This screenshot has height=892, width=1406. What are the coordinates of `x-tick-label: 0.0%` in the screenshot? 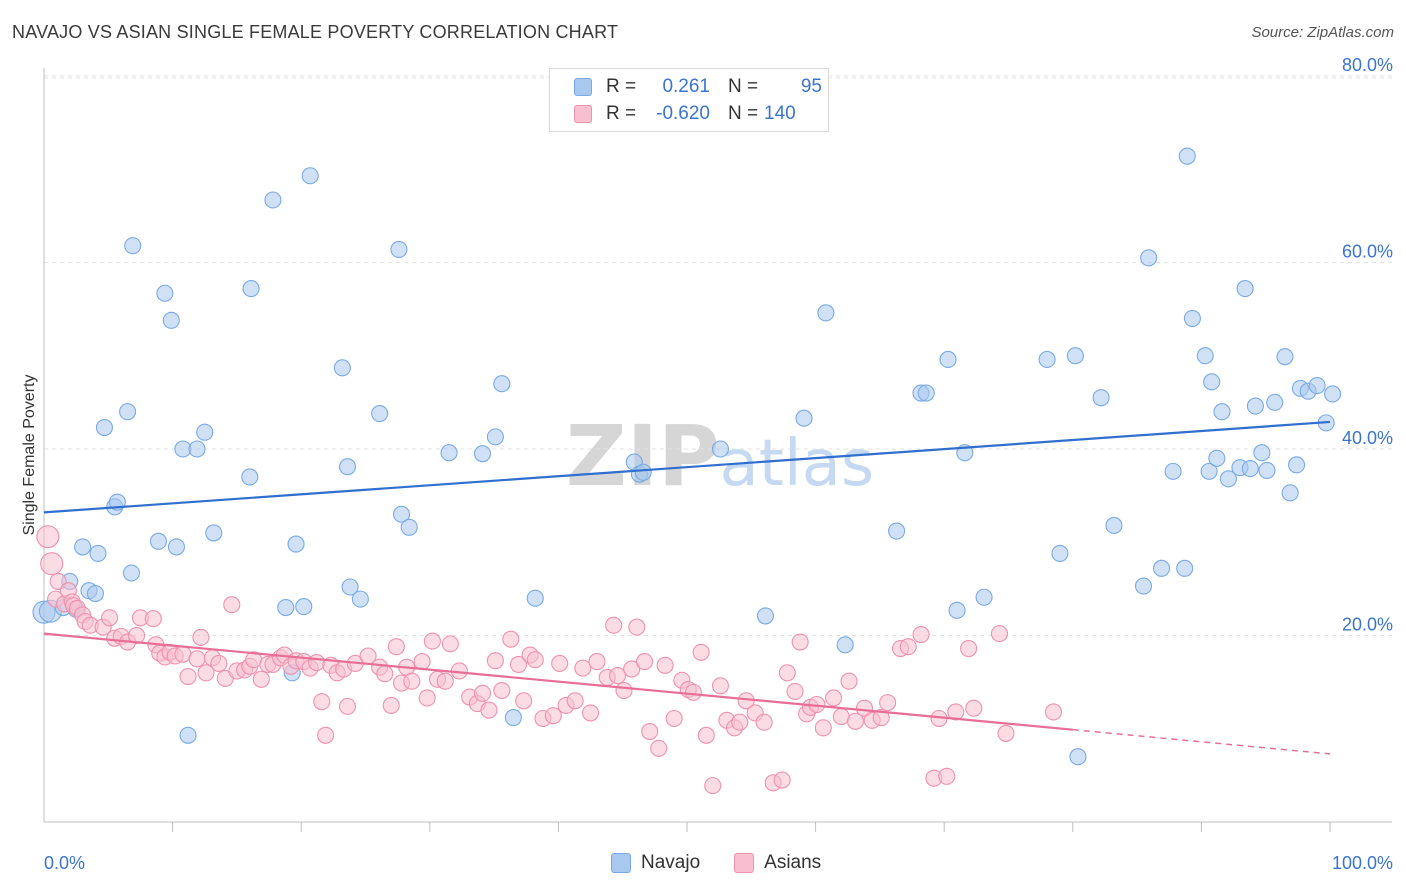 It's located at (64, 863).